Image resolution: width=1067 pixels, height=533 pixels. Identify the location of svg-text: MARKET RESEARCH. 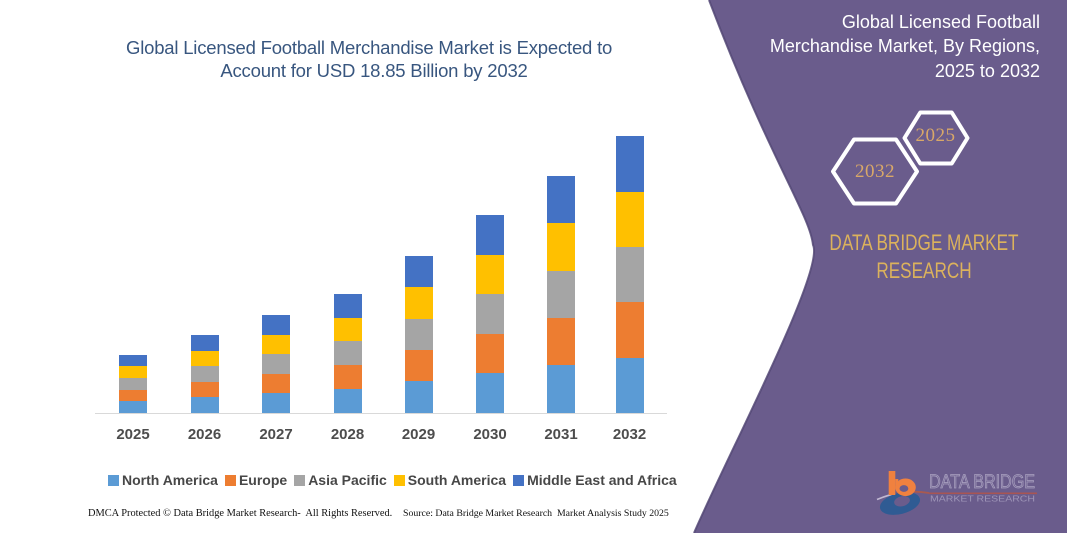
(982, 499).